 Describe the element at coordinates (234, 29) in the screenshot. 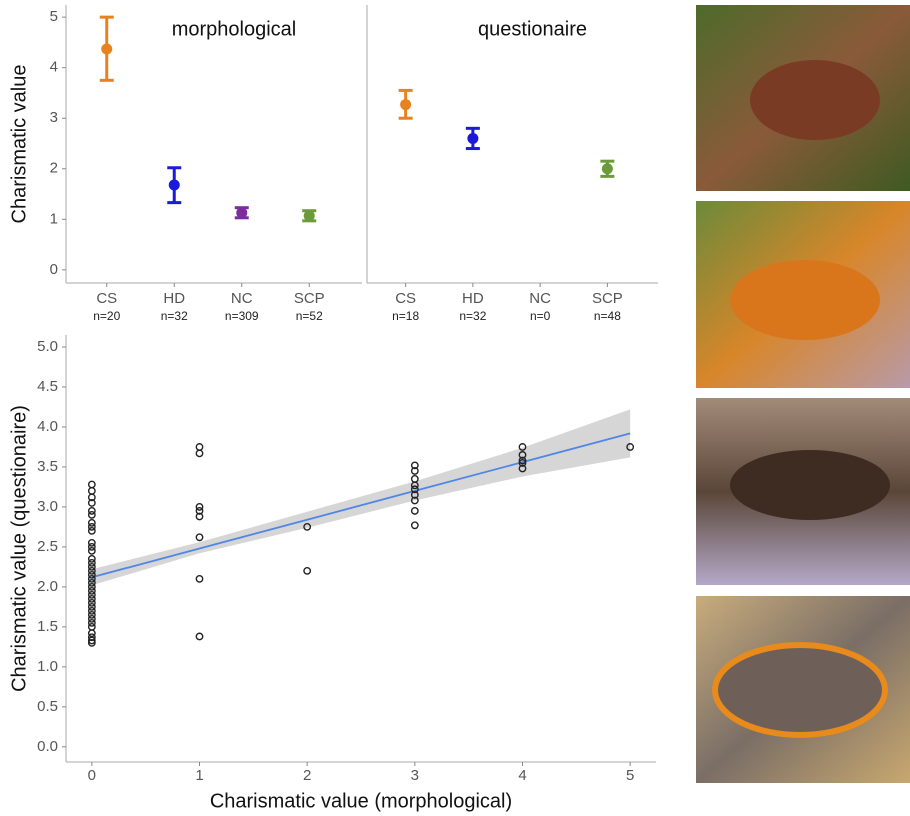

I see `panel-title: morphological` at that location.